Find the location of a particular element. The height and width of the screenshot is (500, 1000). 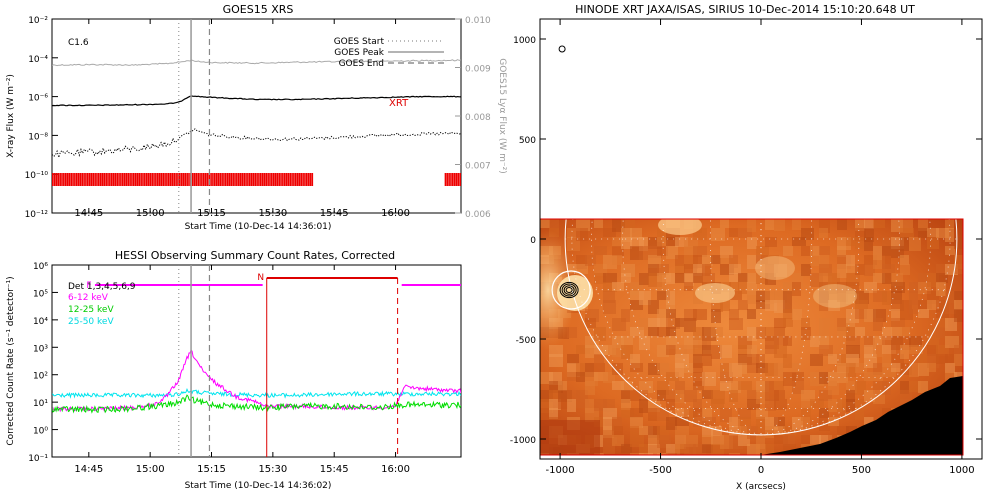

legend-goes-start: GOES Start is located at coordinates (359, 42).